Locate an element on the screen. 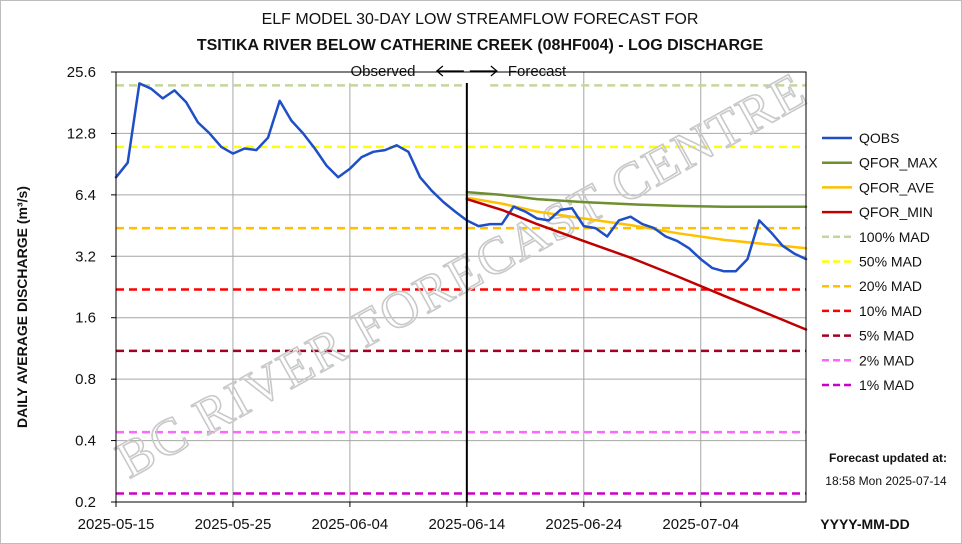  legend-label: 50% MAD is located at coordinates (890, 262).